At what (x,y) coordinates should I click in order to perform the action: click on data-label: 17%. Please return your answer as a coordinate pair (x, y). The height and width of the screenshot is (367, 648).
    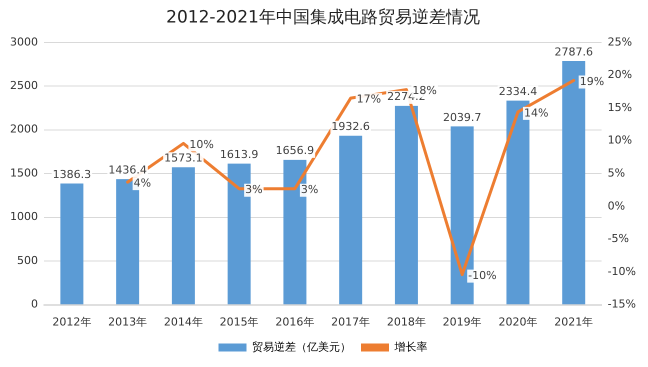
    Looking at the image, I should click on (369, 99).